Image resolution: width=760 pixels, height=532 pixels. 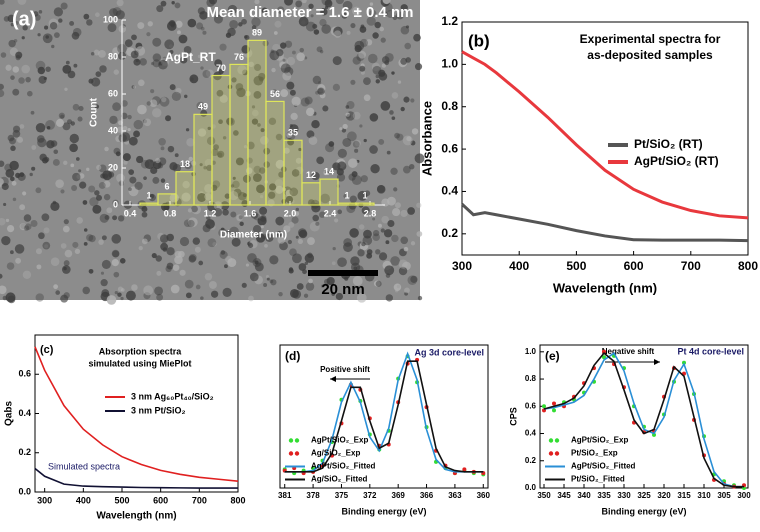 What do you see at coordinates (449, 106) in the screenshot?
I see `y-tick-label: 0.8` at bounding box center [449, 106].